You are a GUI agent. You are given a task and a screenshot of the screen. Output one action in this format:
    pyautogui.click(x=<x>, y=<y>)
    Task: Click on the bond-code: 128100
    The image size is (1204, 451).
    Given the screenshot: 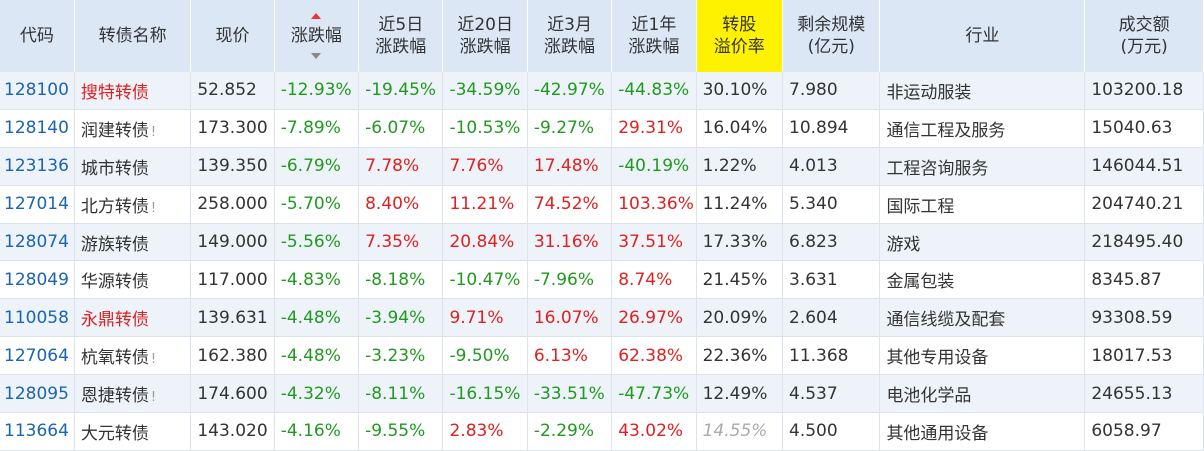 What is the action you would take?
    pyautogui.click(x=37, y=91)
    